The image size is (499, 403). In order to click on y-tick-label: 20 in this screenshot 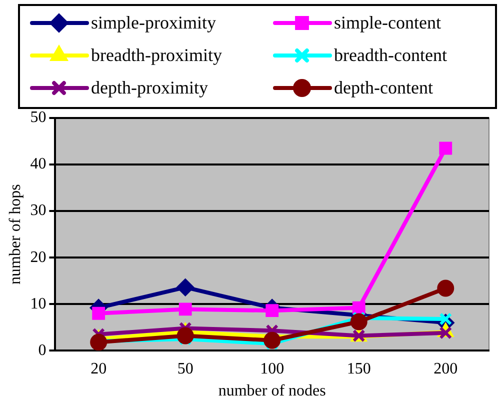, I will do `click(38, 257)`.